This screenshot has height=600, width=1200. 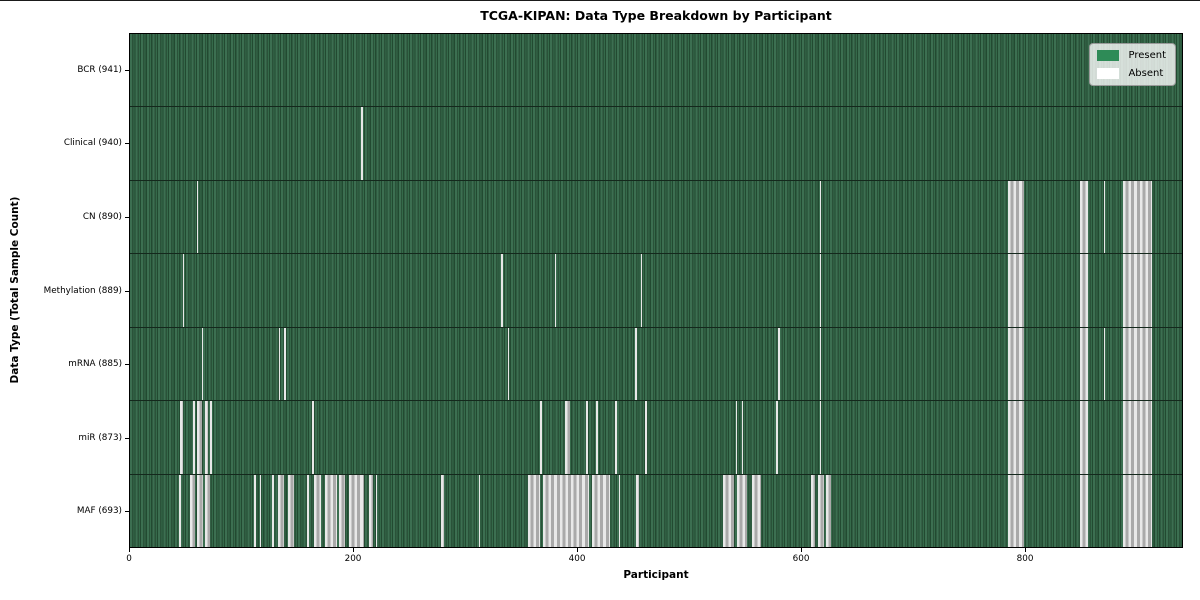 I want to click on legend-label: Absent, so click(x=1146, y=73).